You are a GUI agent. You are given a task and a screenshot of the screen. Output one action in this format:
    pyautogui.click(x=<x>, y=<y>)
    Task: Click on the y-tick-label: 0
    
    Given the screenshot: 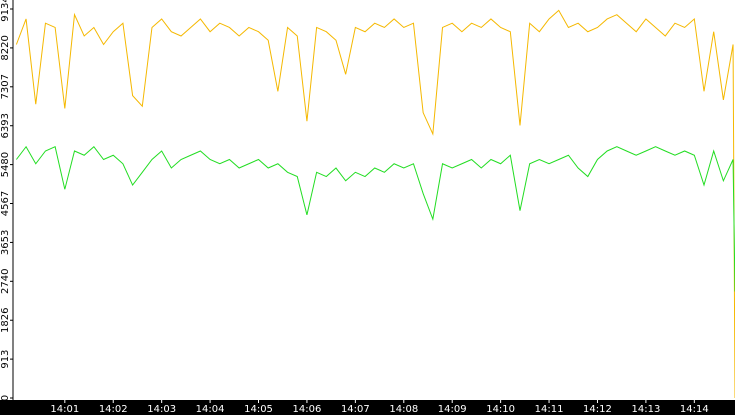 What is the action you would take?
    pyautogui.click(x=5, y=398)
    